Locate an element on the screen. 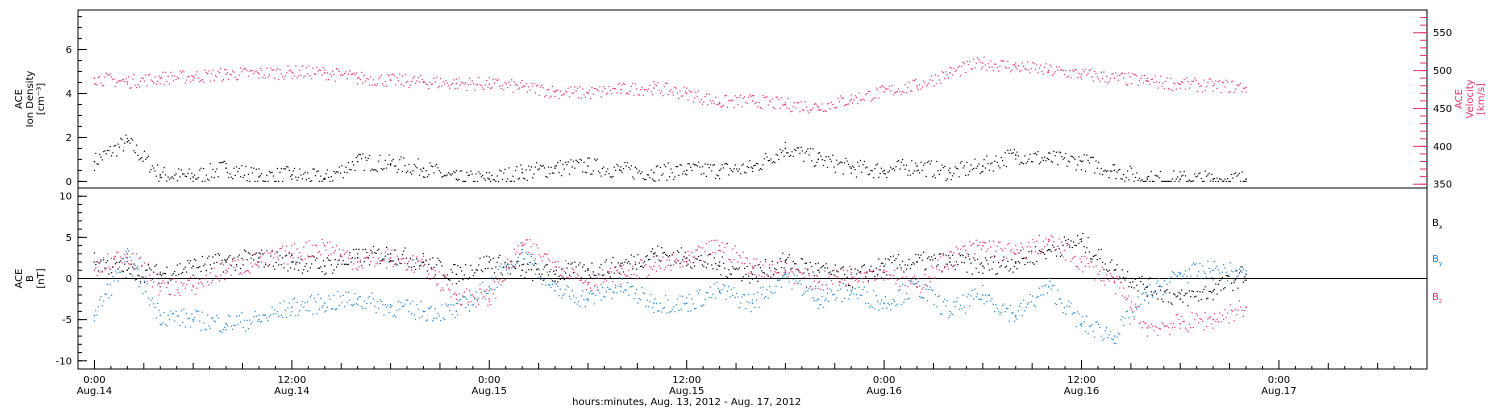 The image size is (1500, 410). velocity-series-point is located at coordinates (785, 104).